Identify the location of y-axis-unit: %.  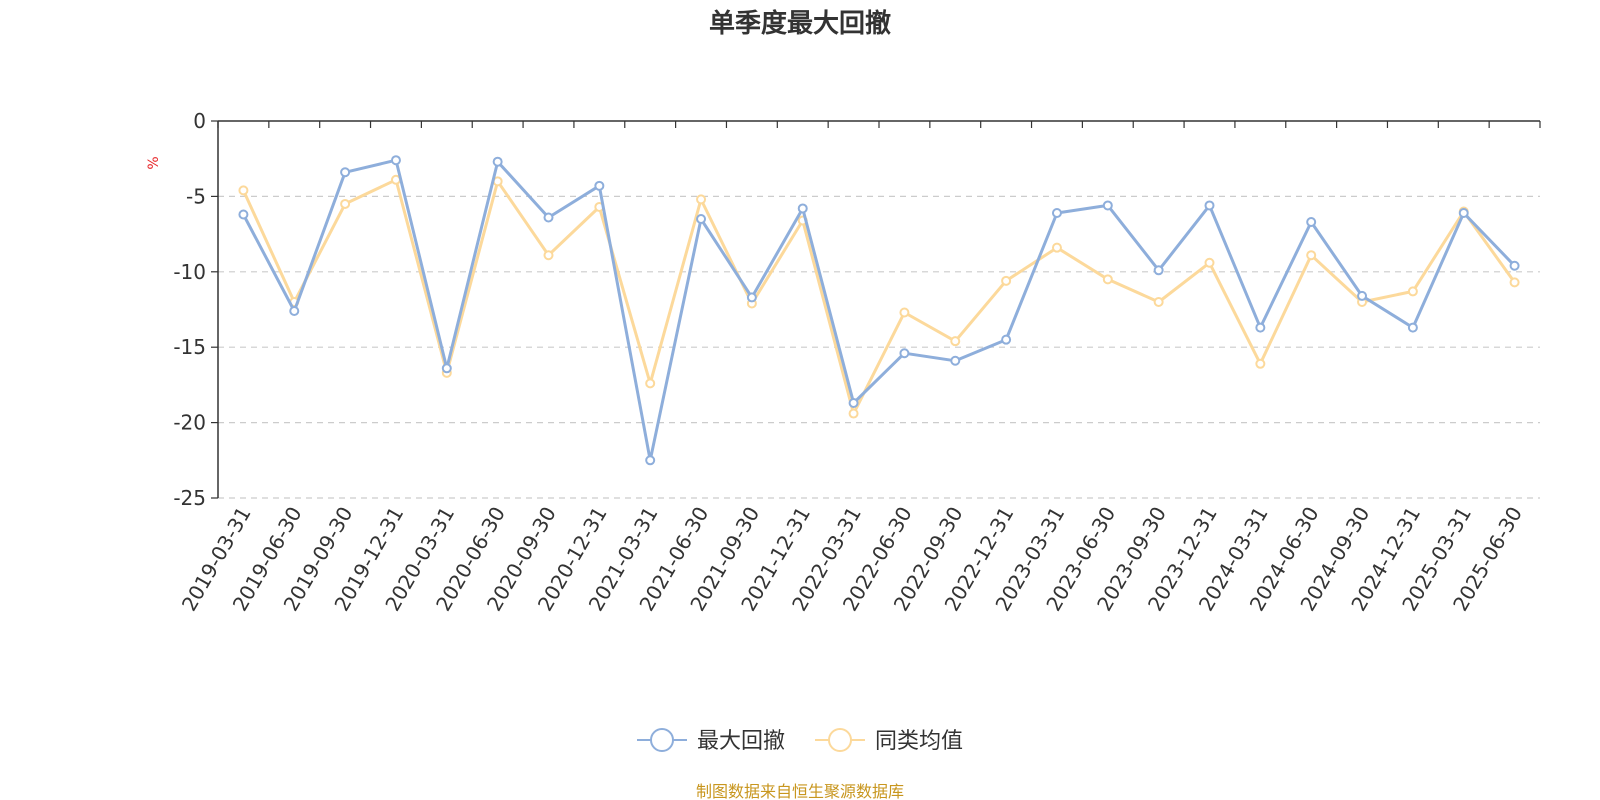
(154, 162).